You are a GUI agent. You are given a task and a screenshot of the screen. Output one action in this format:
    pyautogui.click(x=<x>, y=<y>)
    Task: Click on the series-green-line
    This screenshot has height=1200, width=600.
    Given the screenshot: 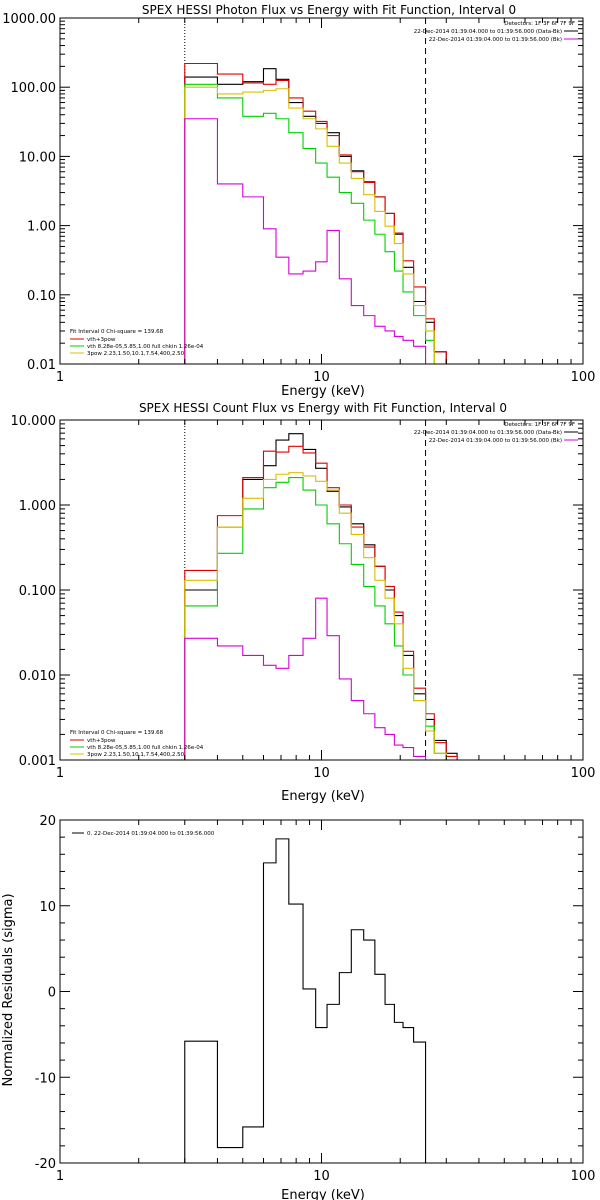 What is the action you would take?
    pyautogui.click(x=315, y=224)
    